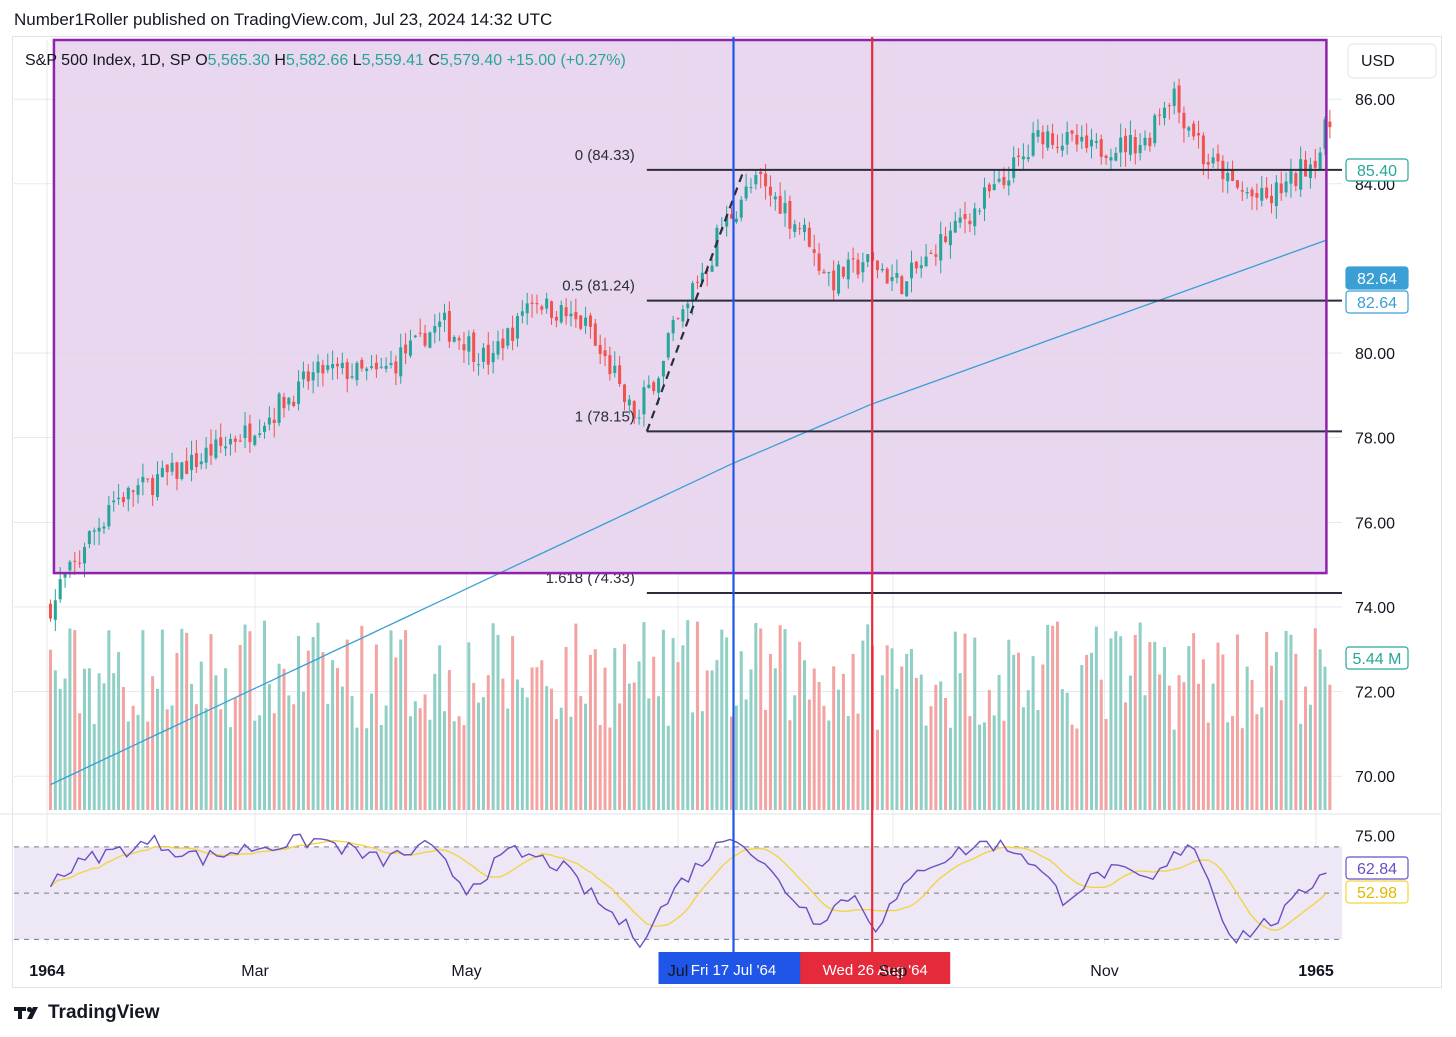  I want to click on rsi-axis-tick: 75.00, so click(1375, 836).